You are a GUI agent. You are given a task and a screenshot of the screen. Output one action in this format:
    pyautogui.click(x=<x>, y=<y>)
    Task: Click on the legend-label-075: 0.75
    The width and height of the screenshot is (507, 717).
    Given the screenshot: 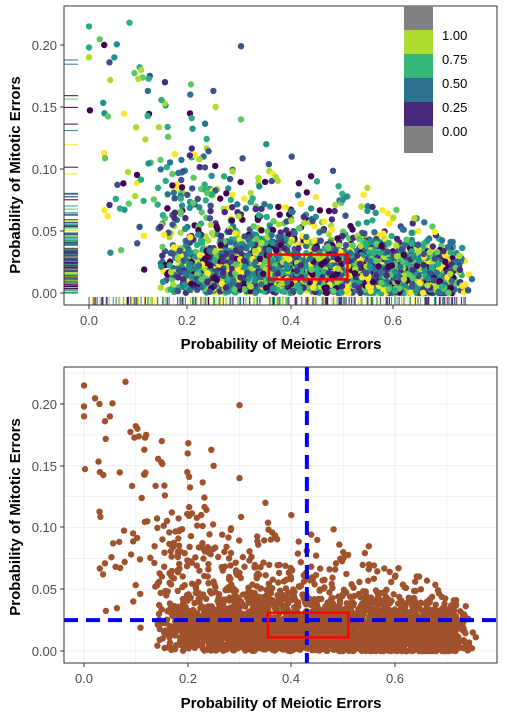 What is the action you would take?
    pyautogui.click(x=454, y=59)
    